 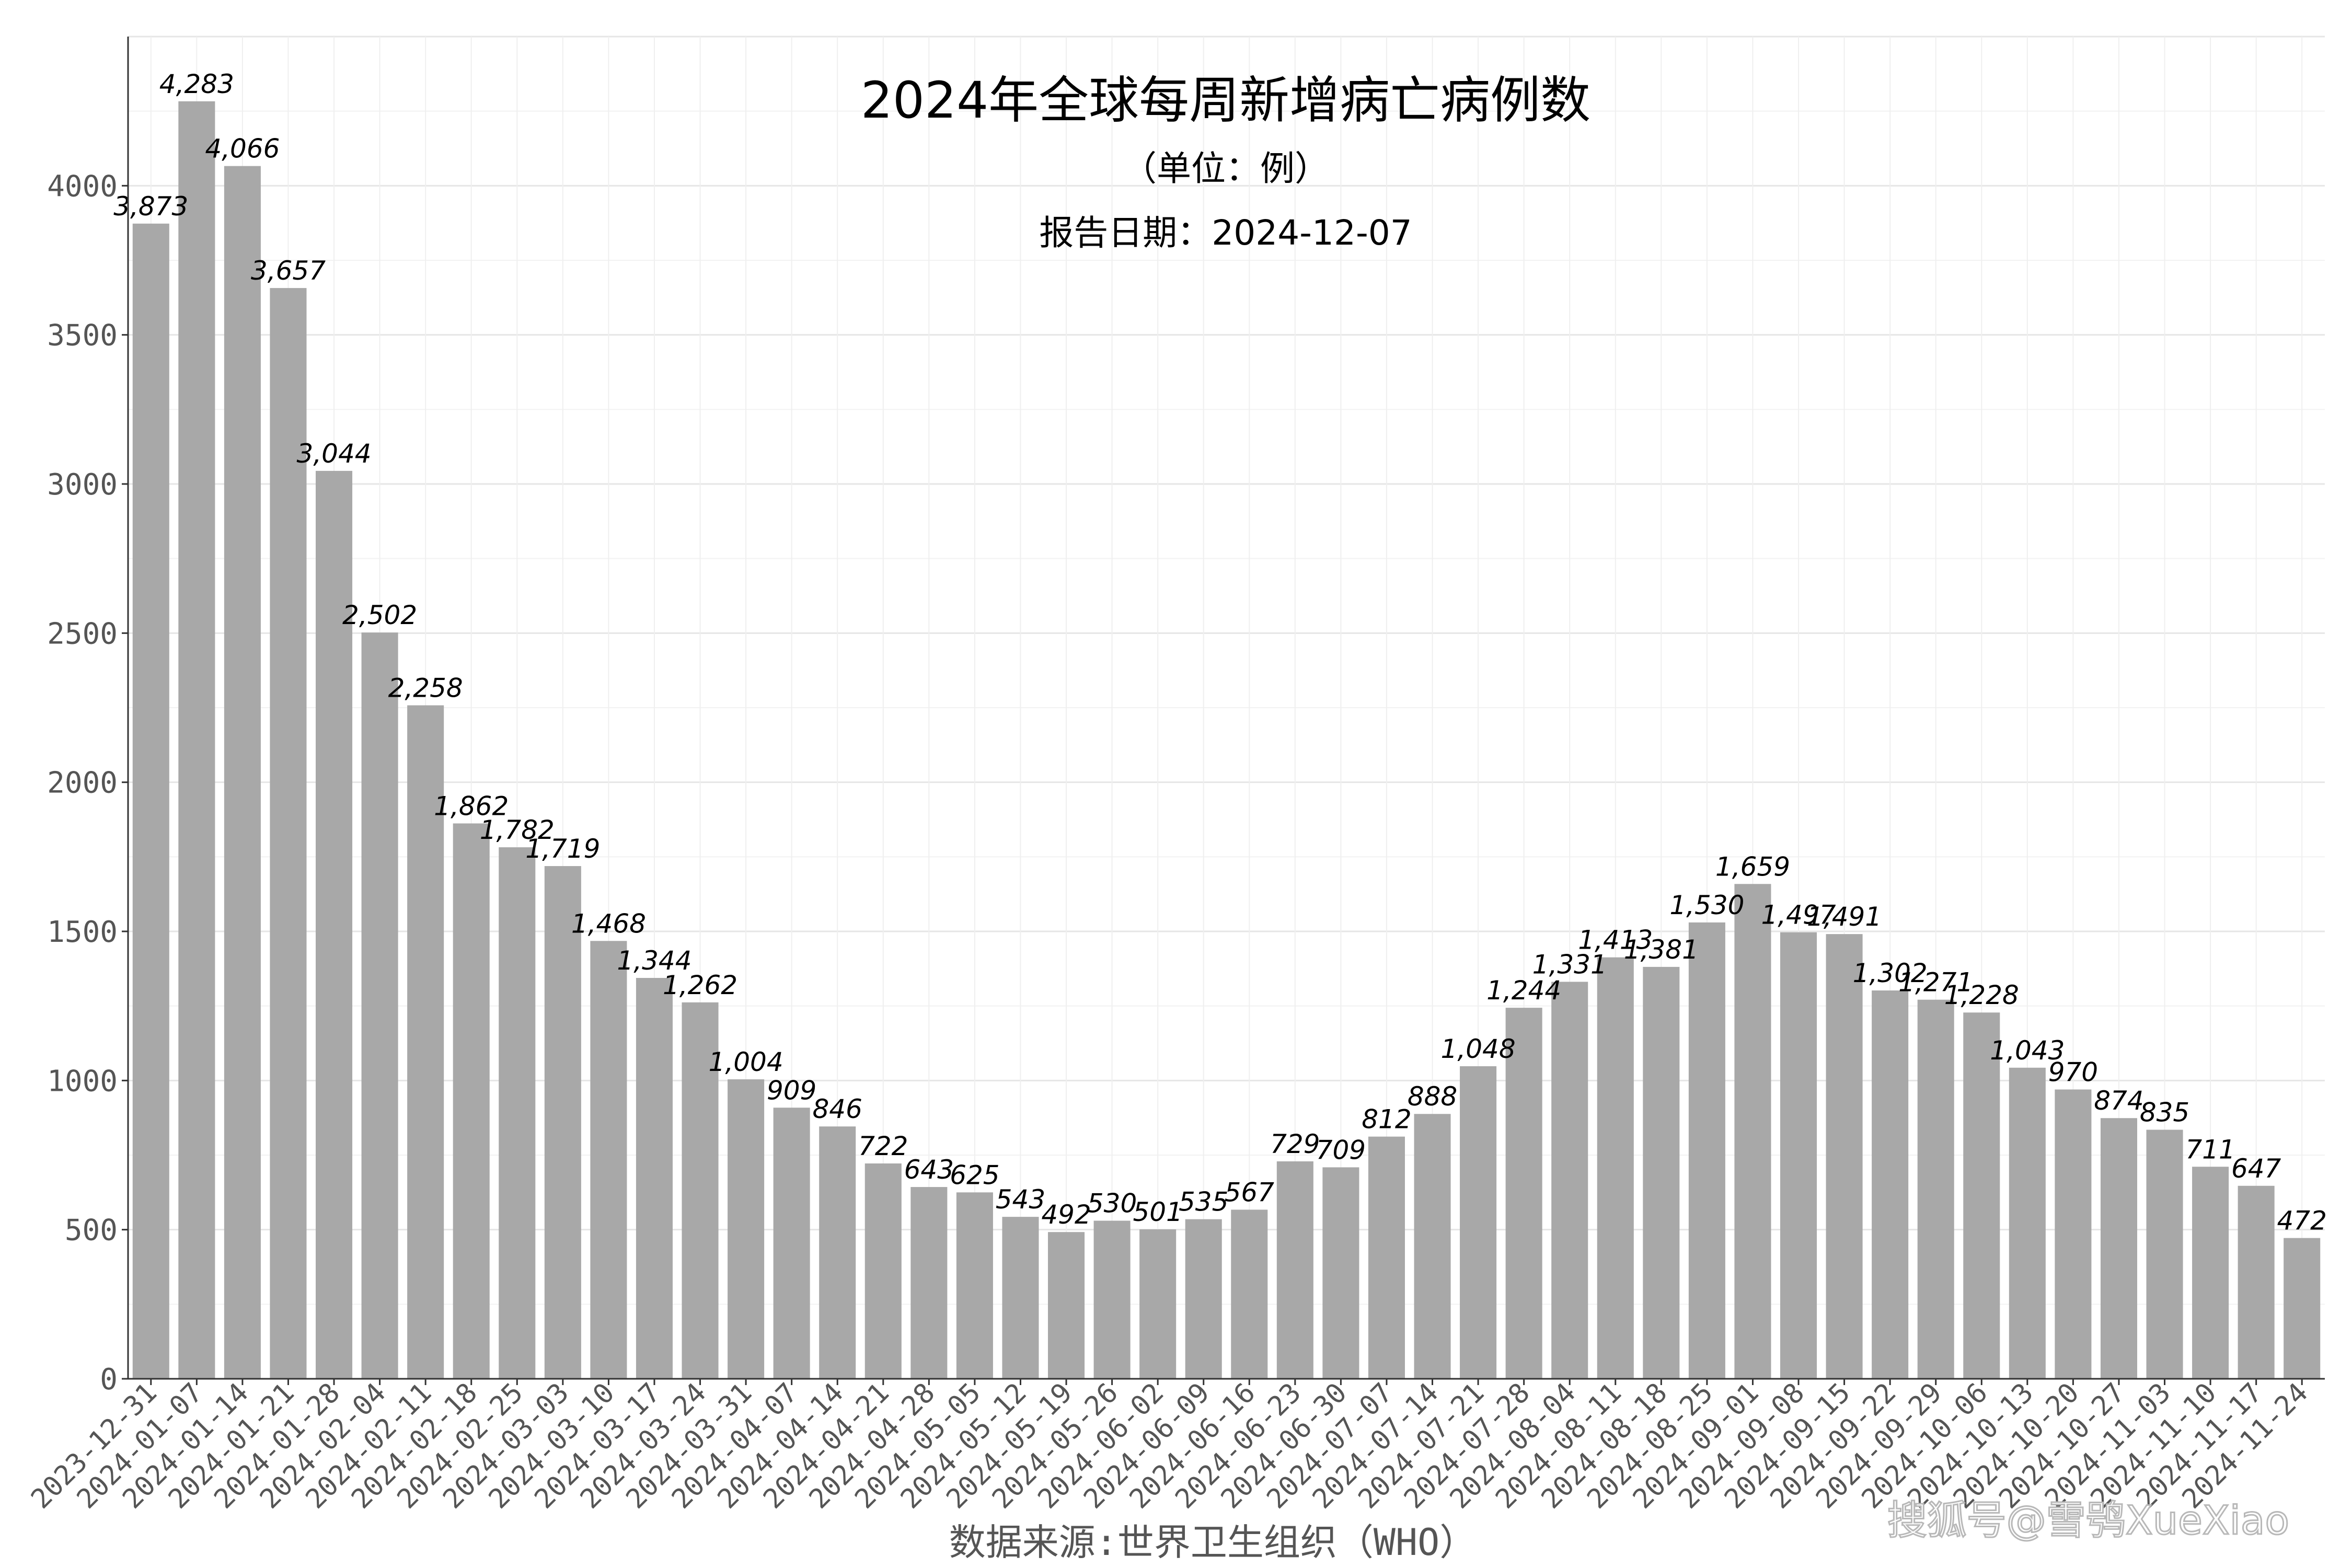 What do you see at coordinates (1890, 973) in the screenshot?
I see `bar-value-label: 1,302` at bounding box center [1890, 973].